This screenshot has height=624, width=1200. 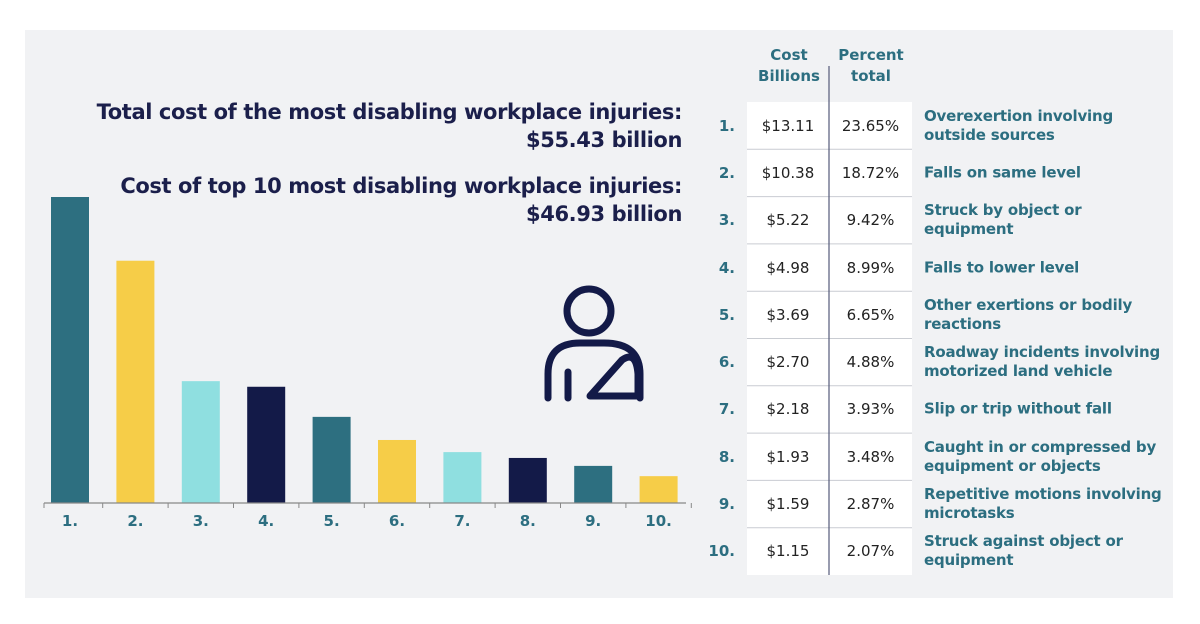 I want to click on percent-cell: 18.72%, so click(x=870, y=172).